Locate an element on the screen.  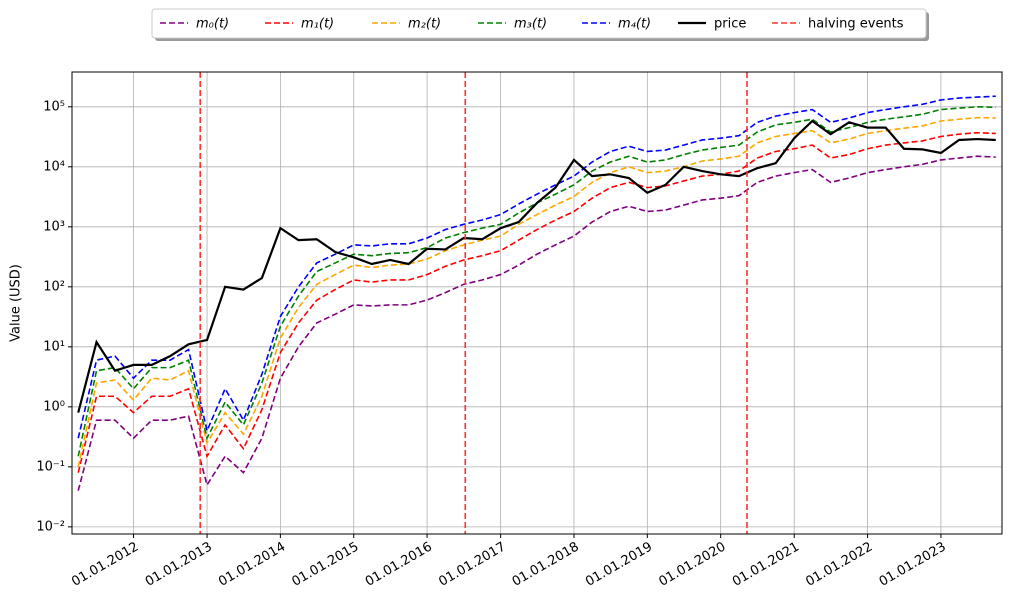
legend-label: m₁(t) is located at coordinates (317, 24).